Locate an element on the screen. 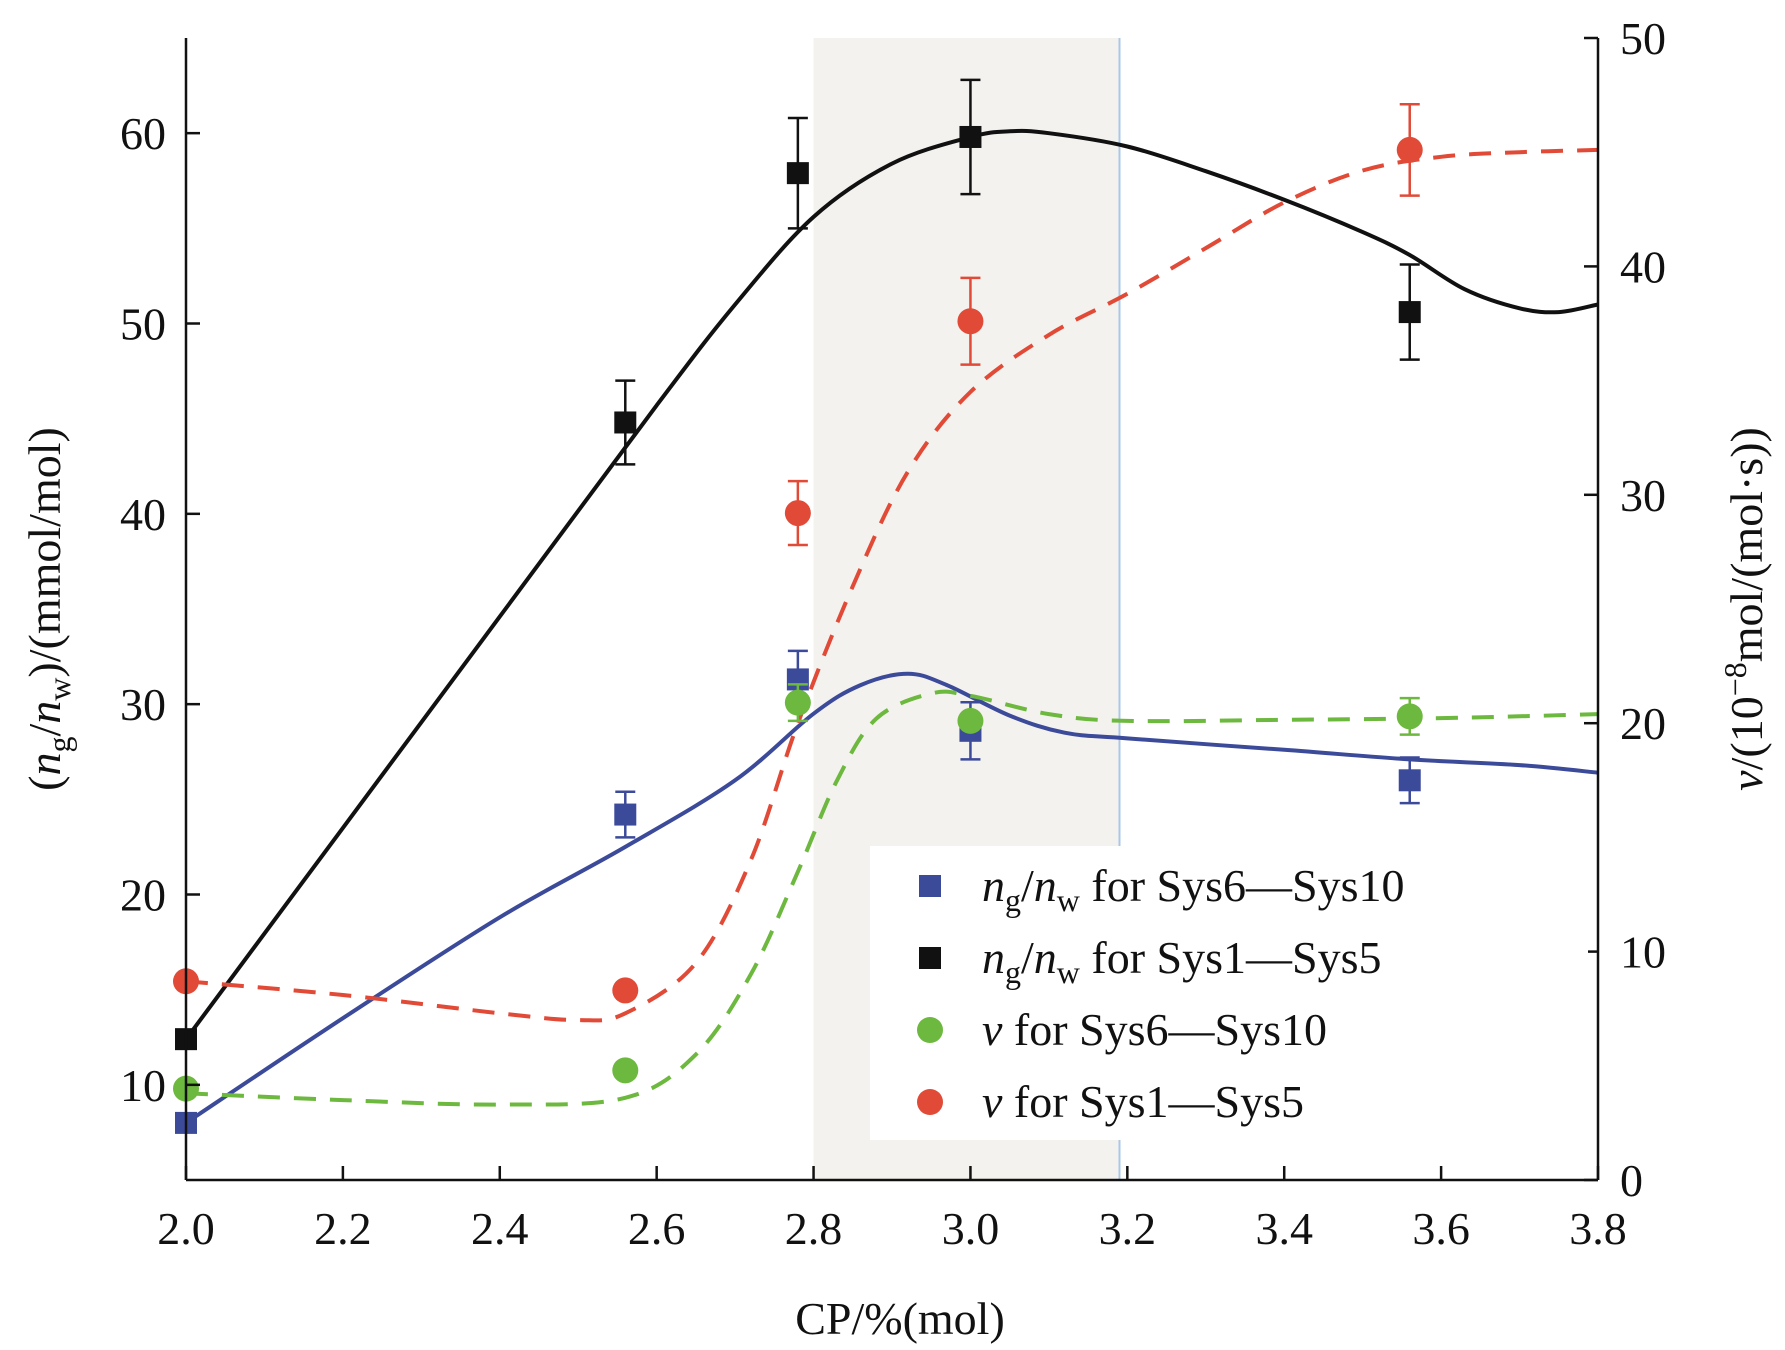  title-part: −8 is located at coordinates (1735, 679).